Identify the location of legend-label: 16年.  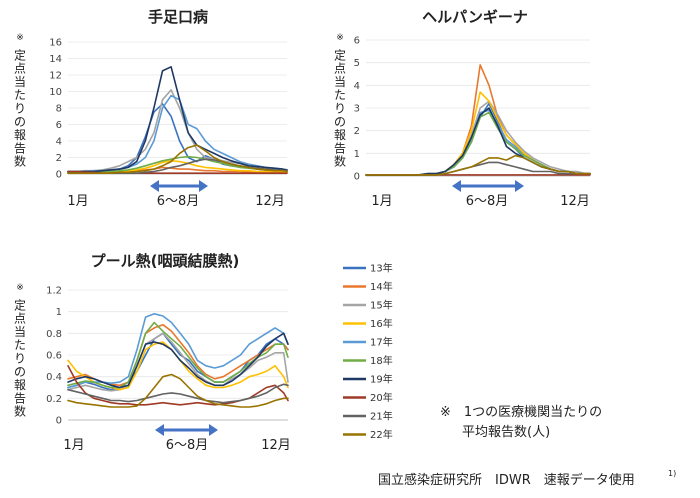
(381, 323).